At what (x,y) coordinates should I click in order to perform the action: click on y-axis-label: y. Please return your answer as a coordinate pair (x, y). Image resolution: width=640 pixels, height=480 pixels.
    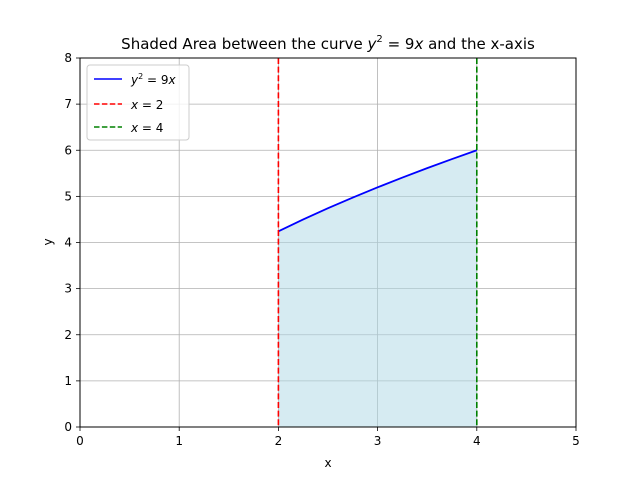
    Looking at the image, I should click on (48, 241).